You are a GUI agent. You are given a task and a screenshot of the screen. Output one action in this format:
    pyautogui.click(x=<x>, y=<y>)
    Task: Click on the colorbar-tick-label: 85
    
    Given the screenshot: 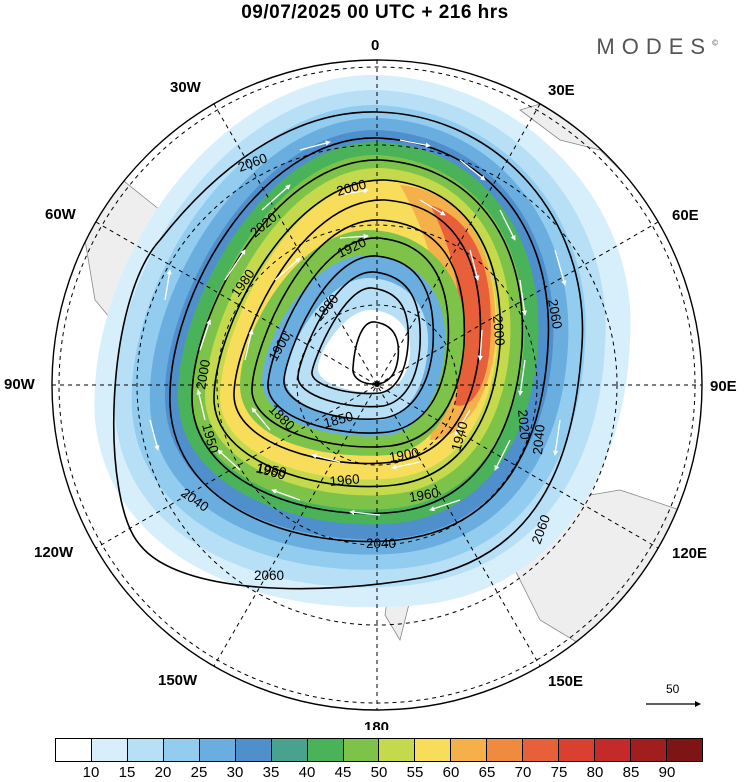 What is the action you would take?
    pyautogui.click(x=631, y=772)
    